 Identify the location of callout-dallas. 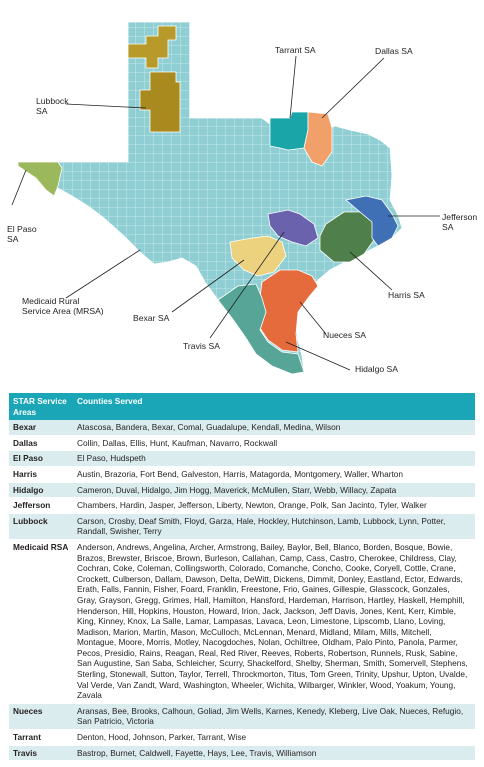
(353, 88).